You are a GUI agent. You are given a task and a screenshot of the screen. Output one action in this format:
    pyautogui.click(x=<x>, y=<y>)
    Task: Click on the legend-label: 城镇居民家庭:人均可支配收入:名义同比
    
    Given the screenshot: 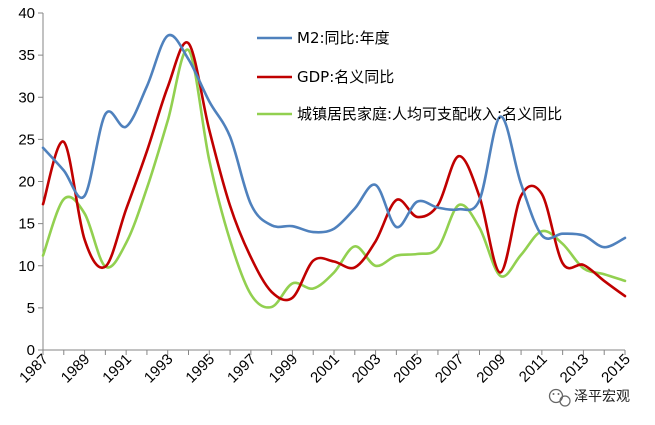 What is the action you would take?
    pyautogui.click(x=429, y=114)
    